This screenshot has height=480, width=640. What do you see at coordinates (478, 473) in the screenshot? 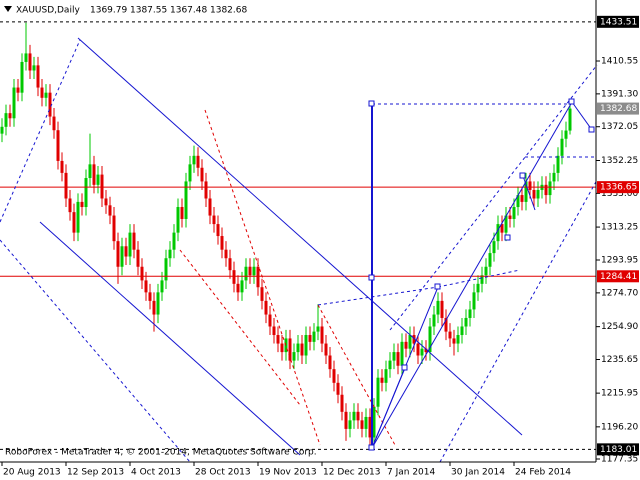
I see `x-tick-label: 30 Jan 2014` at bounding box center [478, 473].